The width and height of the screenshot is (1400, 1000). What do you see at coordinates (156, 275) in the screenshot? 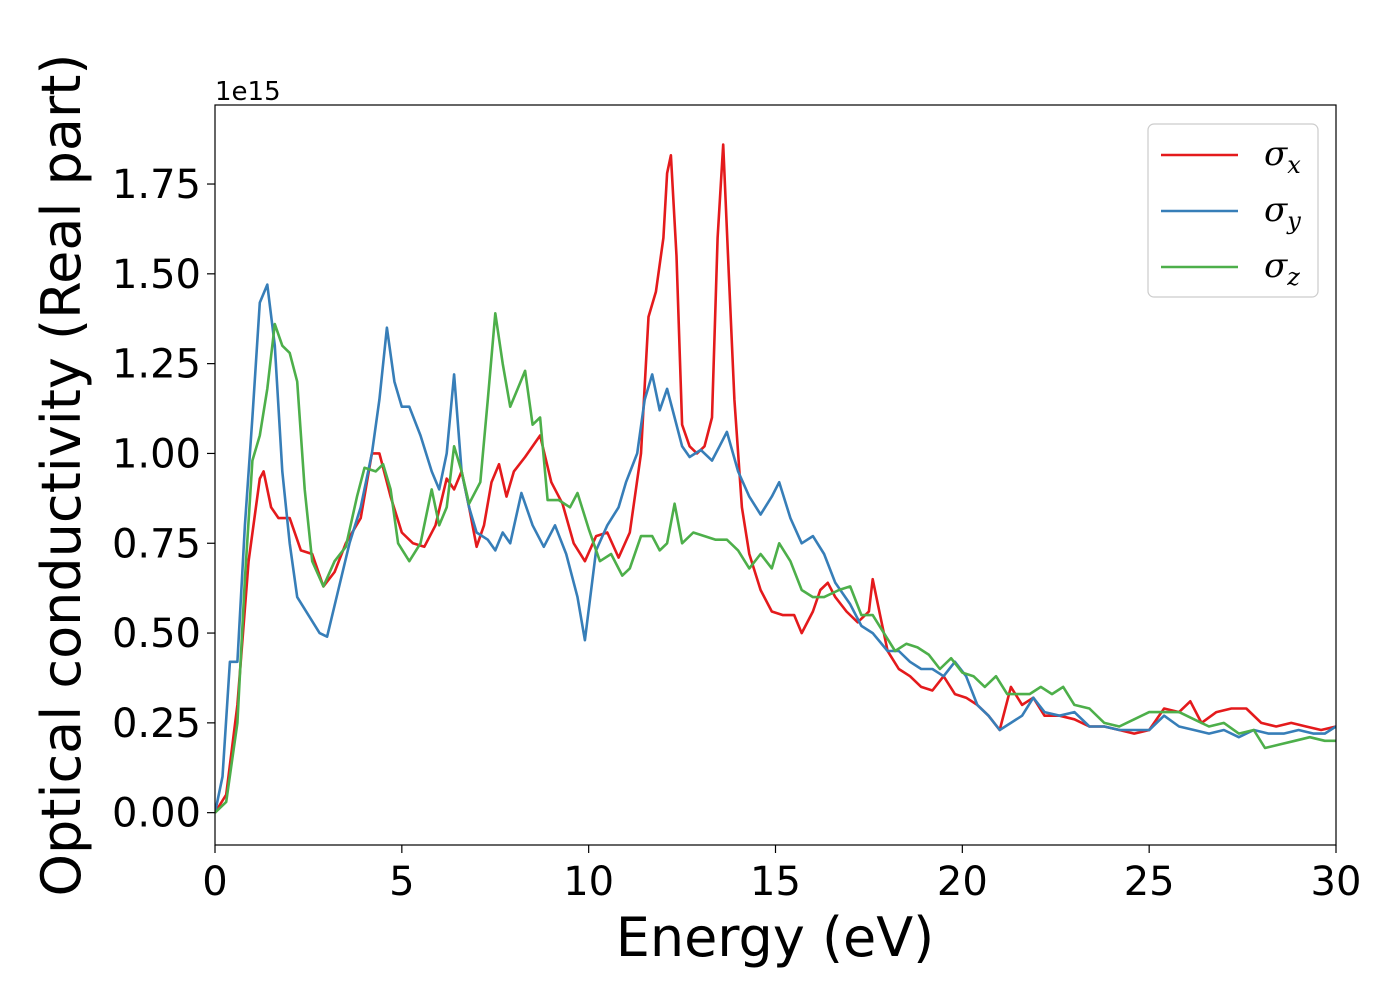
I see `y-tick-label: 1.50` at bounding box center [156, 275].